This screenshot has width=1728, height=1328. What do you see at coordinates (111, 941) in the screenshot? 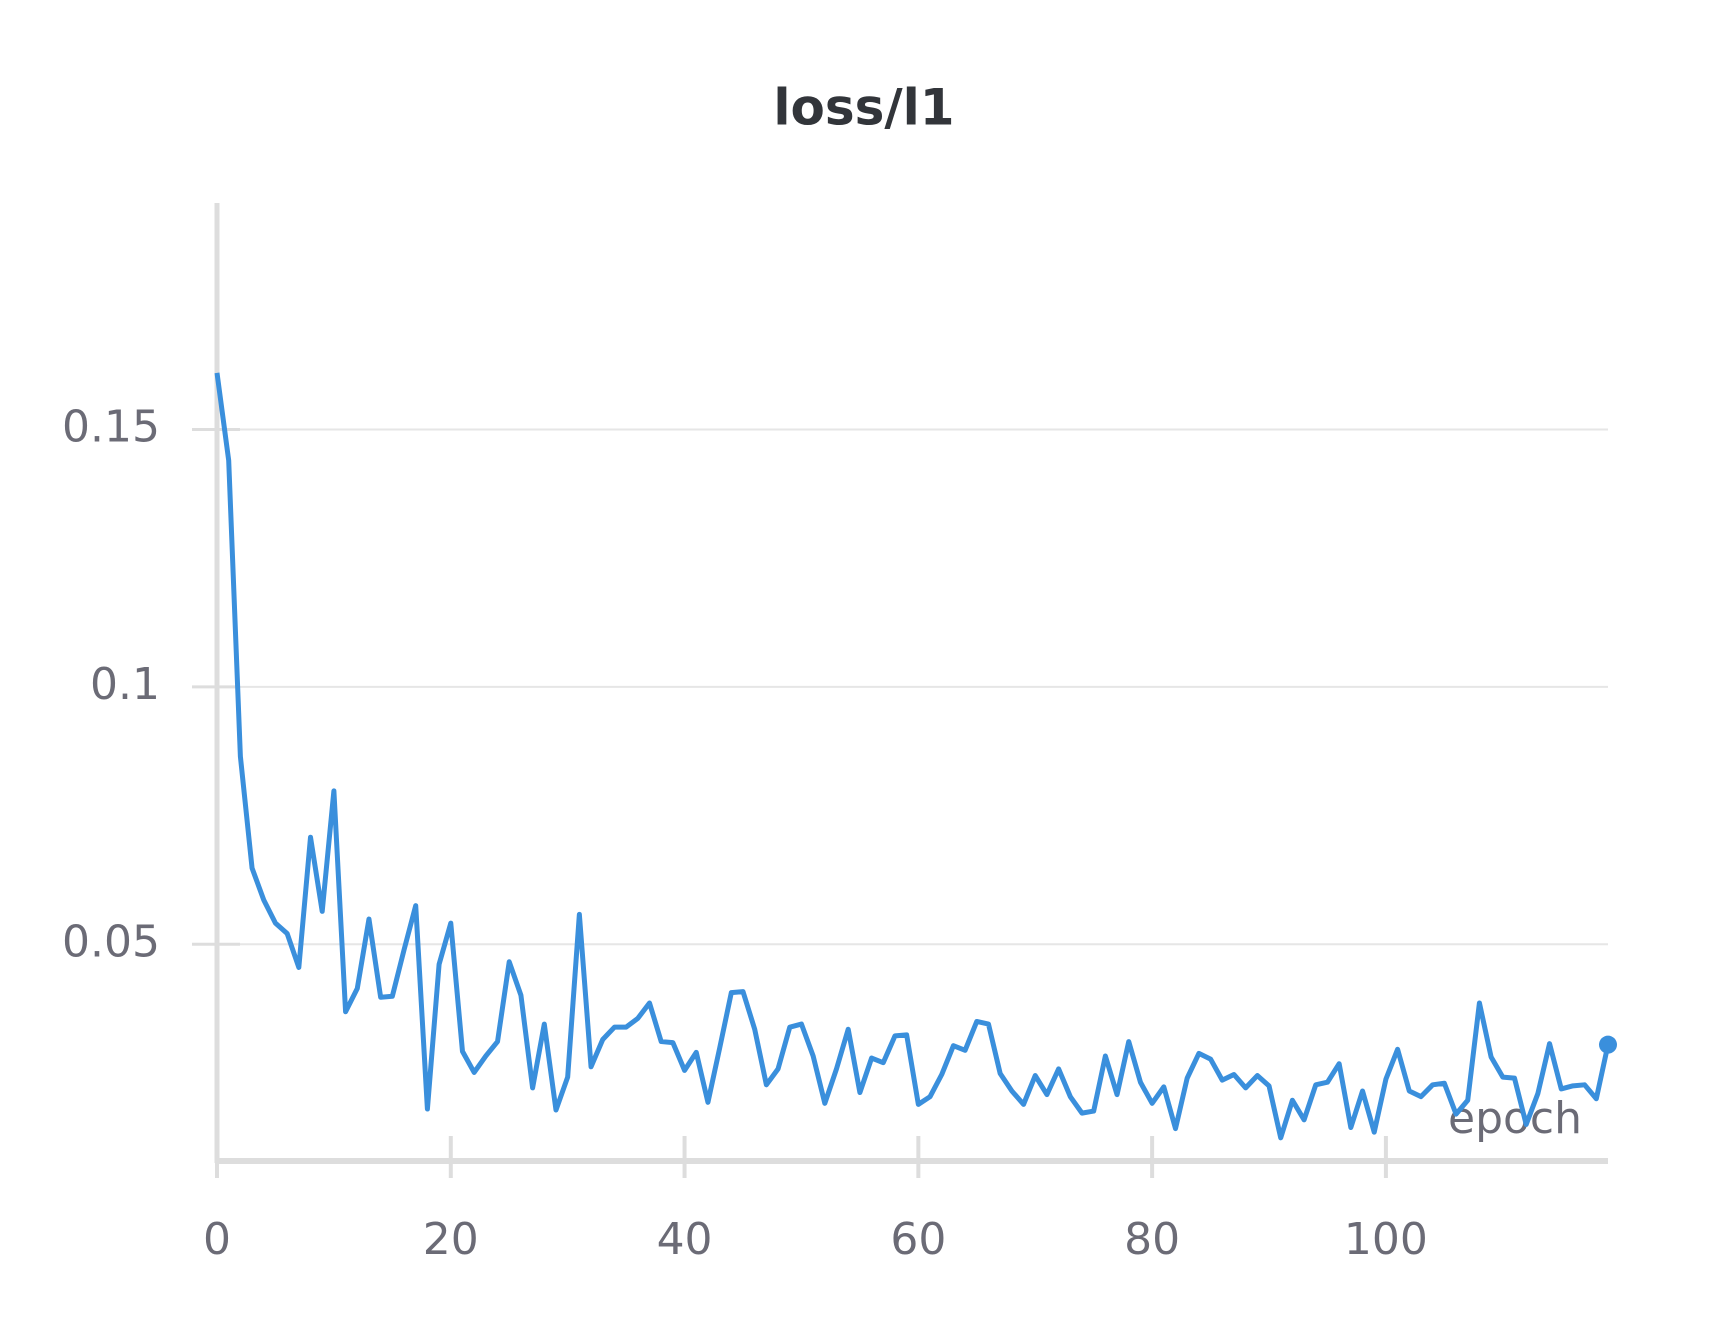
I see `y-tick-label: 0.05` at bounding box center [111, 941].